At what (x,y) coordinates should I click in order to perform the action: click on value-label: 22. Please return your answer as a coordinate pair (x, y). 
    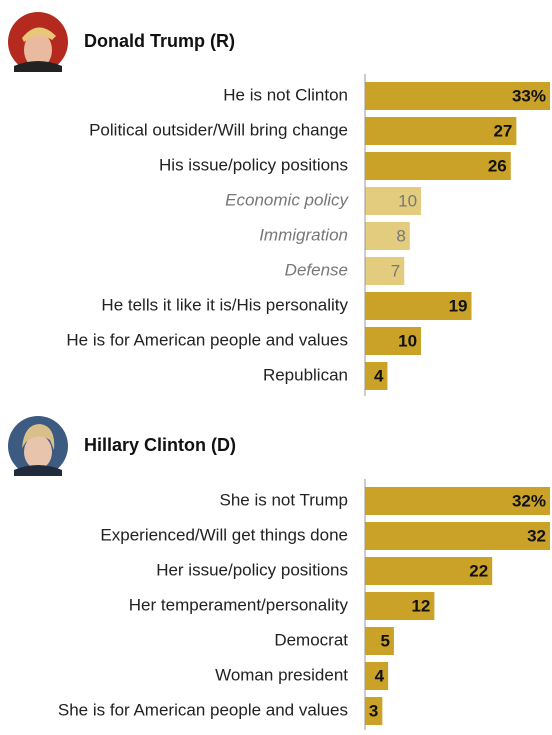
    Looking at the image, I should click on (478, 570).